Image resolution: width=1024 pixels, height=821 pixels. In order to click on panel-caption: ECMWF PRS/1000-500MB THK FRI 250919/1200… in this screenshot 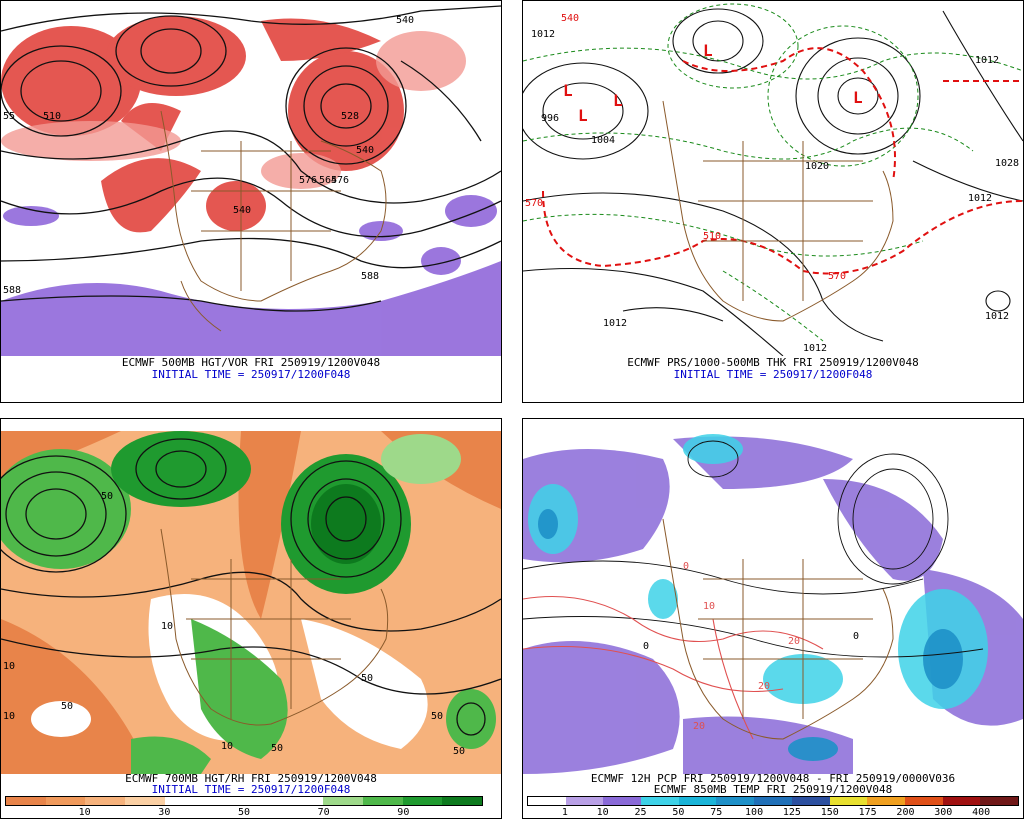, I will do `click(773, 362)`.